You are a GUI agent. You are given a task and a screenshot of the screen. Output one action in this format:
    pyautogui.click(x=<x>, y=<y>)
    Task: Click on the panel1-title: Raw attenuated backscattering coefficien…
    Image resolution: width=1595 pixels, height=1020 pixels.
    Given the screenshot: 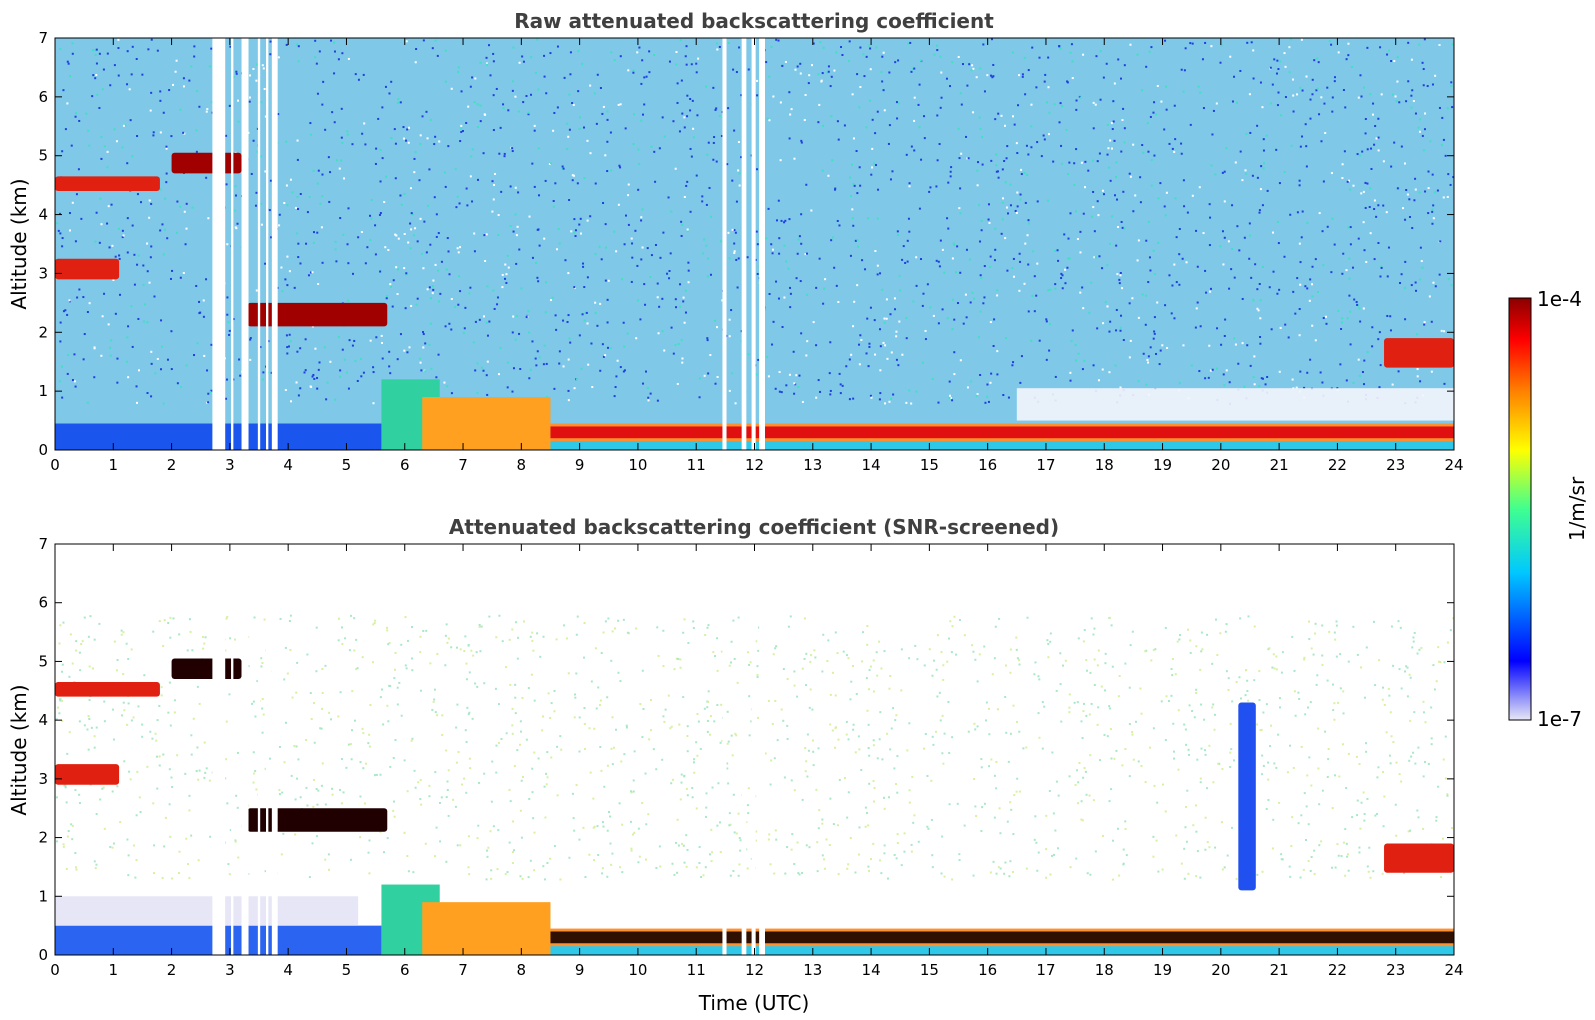 What is the action you would take?
    pyautogui.click(x=754, y=21)
    